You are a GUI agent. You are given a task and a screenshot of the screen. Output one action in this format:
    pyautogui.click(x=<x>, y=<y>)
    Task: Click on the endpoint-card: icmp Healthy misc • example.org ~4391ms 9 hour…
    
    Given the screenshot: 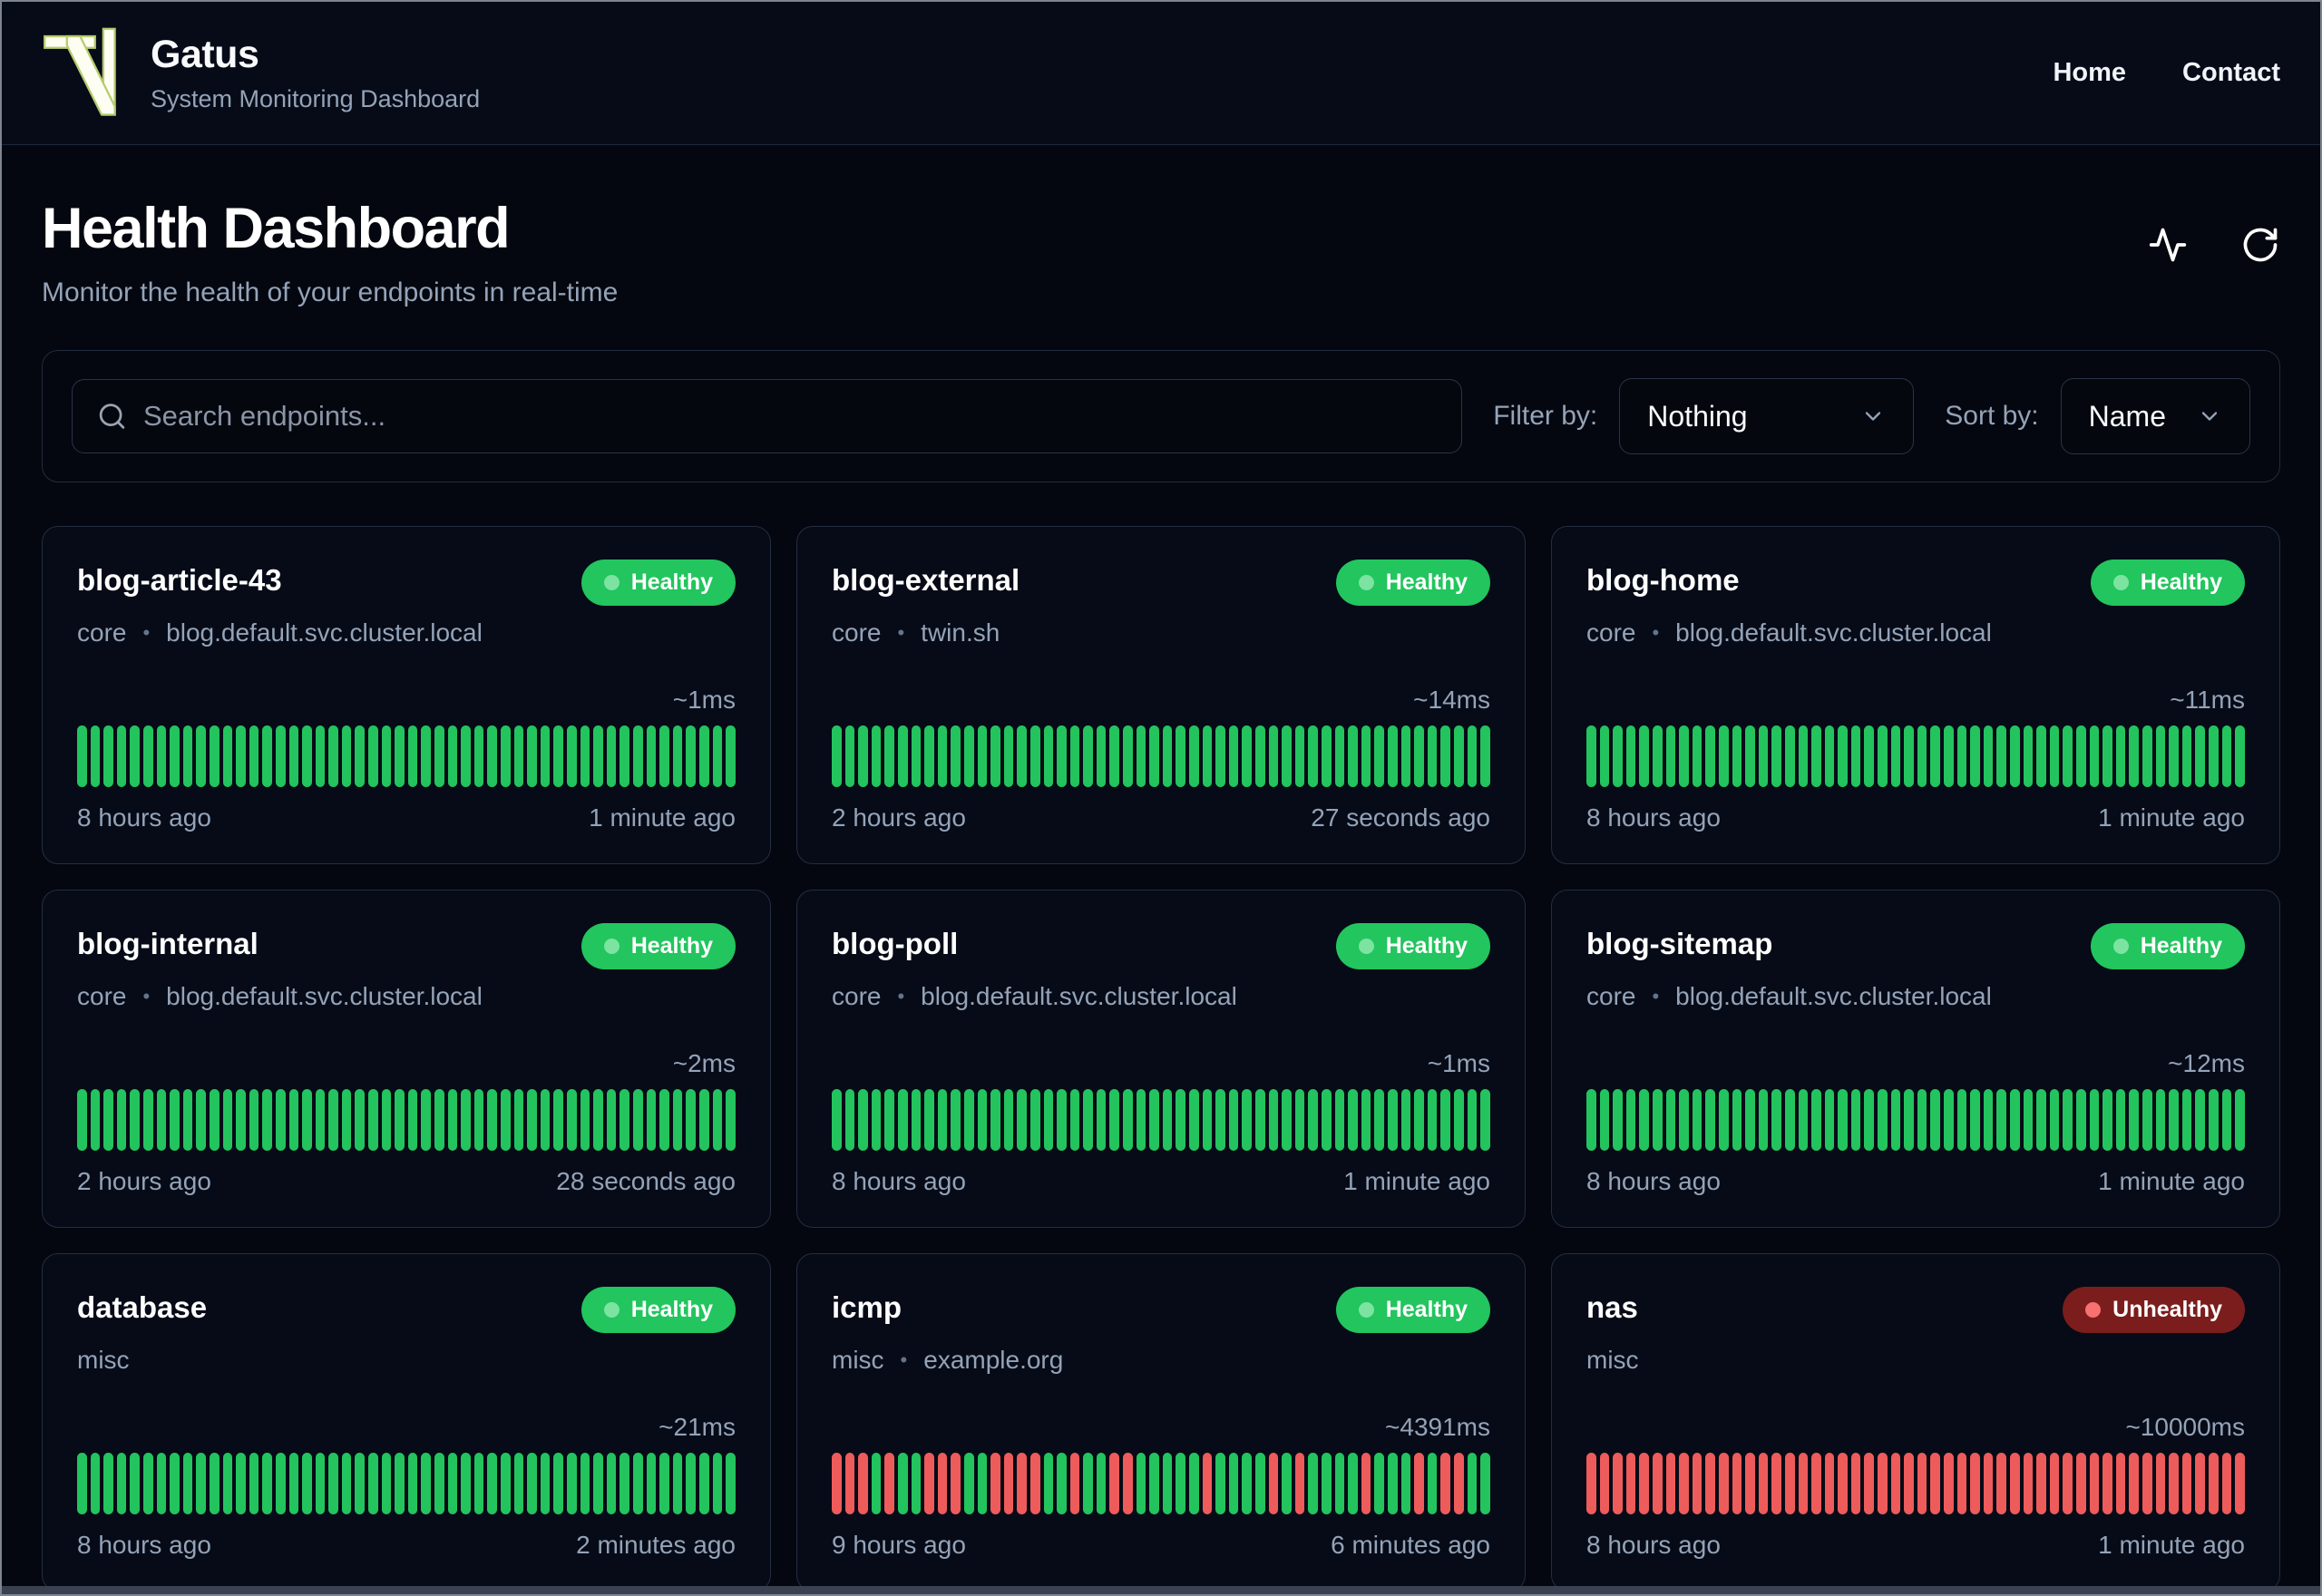 What is the action you would take?
    pyautogui.click(x=1161, y=1422)
    